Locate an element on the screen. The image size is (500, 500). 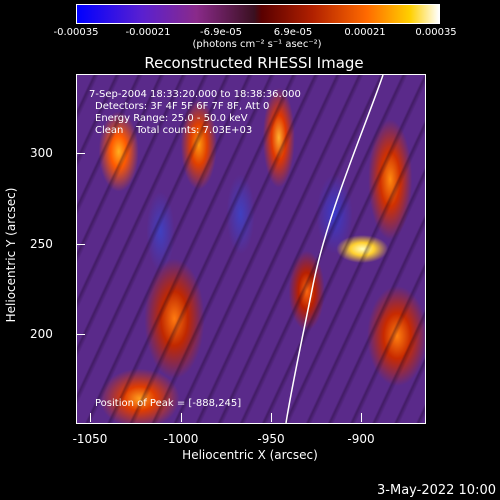
date-stamp: 3-May-2022 10:00 is located at coordinates (436, 490).